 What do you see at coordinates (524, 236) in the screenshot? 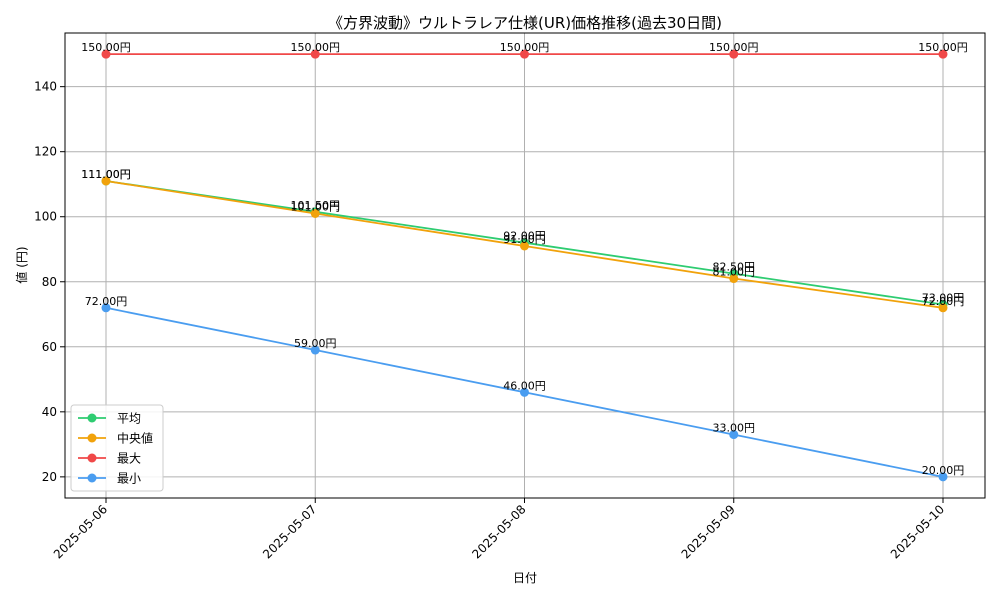
I see `data-label: 92.00円` at bounding box center [524, 236].